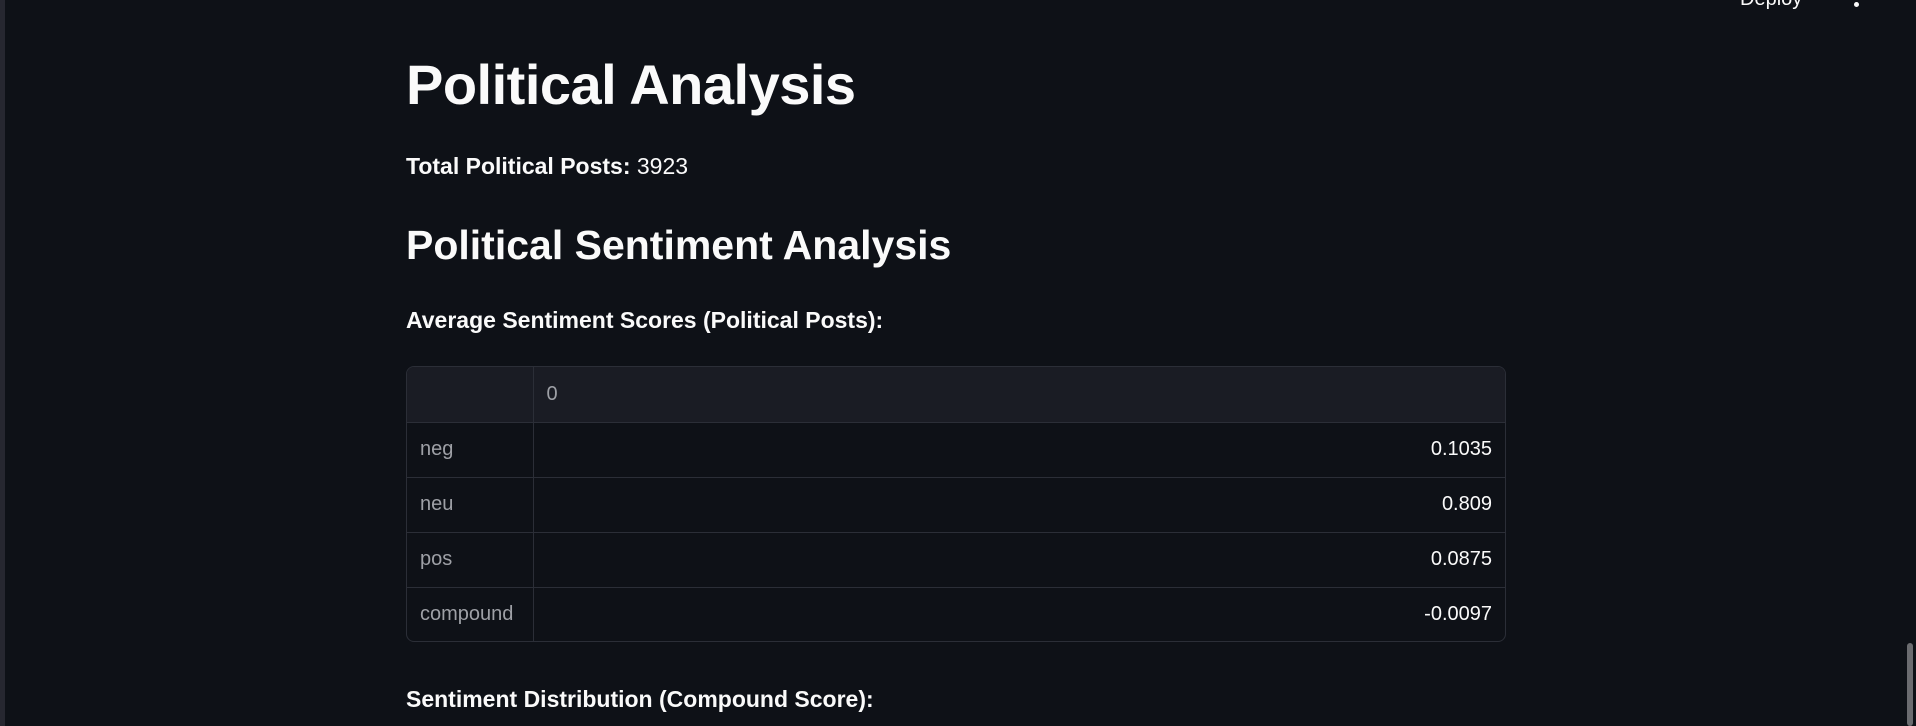 This screenshot has height=726, width=1916. Describe the element at coordinates (470, 505) in the screenshot. I see `row-label: neu` at that location.